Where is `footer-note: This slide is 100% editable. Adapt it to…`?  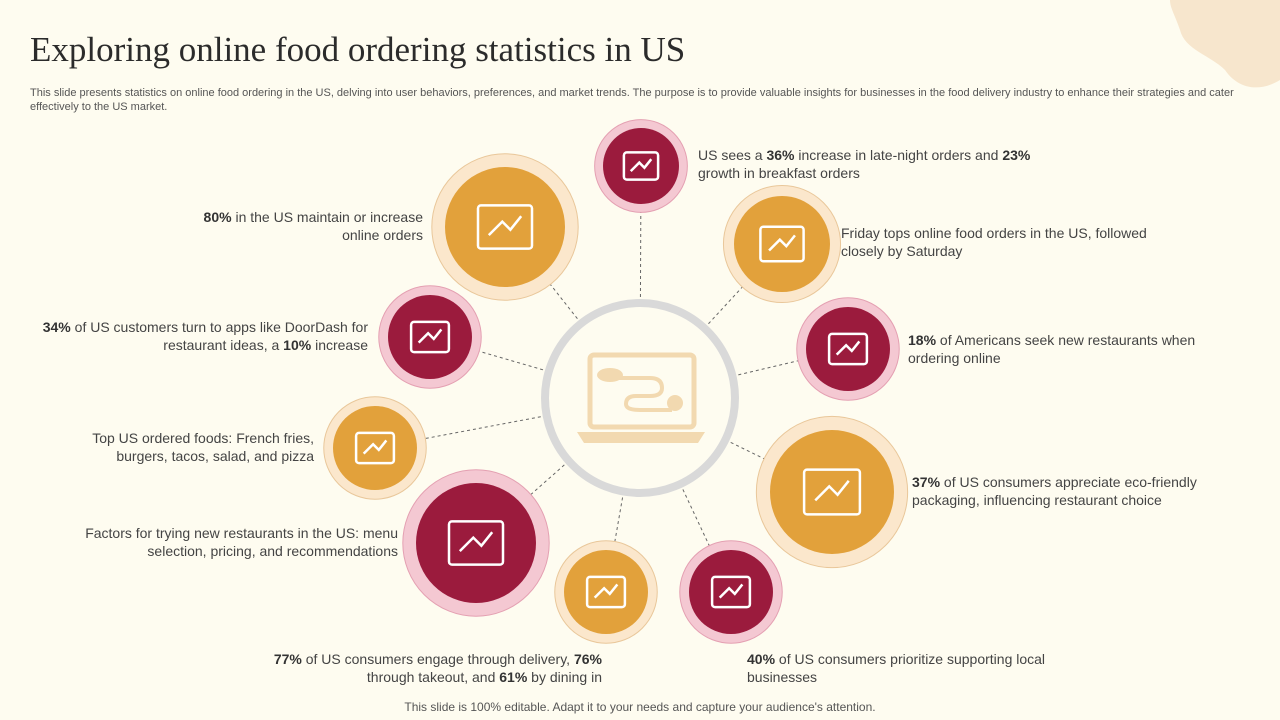 footer-note: This slide is 100% editable. Adapt it to… is located at coordinates (640, 707).